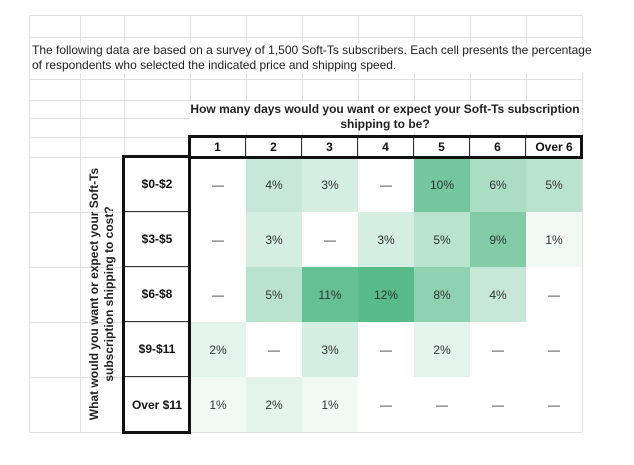 This screenshot has height=465, width=634. I want to click on row-header: $3-$5, so click(157, 239).